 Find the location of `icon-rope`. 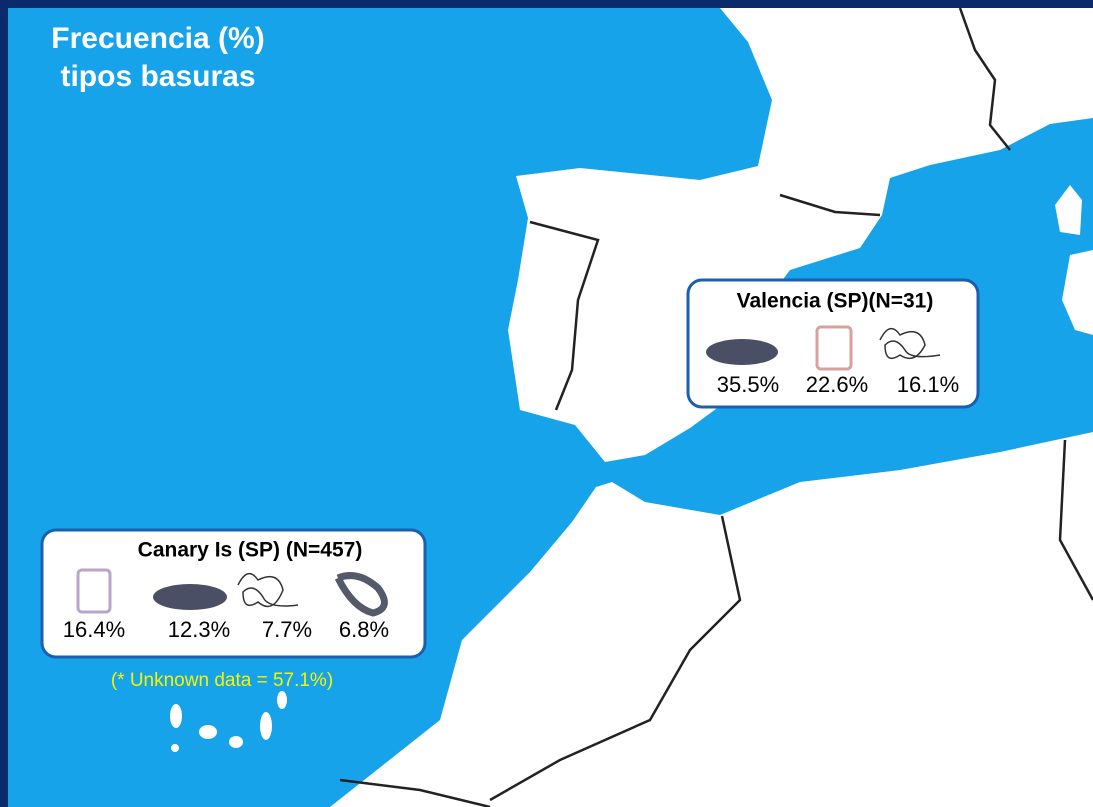

icon-rope is located at coordinates (361, 594).